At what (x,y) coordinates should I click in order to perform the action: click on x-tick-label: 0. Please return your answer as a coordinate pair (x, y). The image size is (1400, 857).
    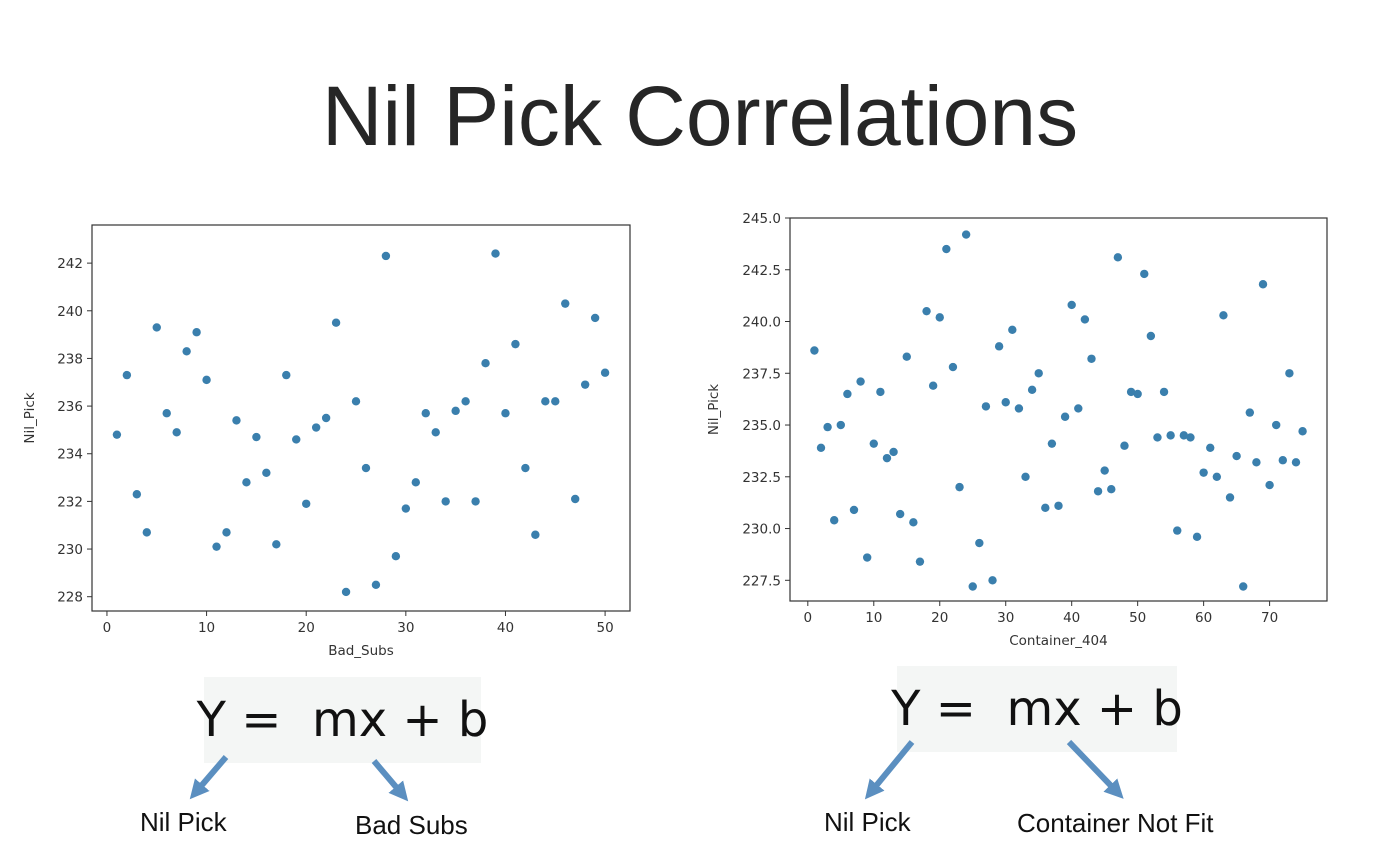
    Looking at the image, I should click on (808, 618).